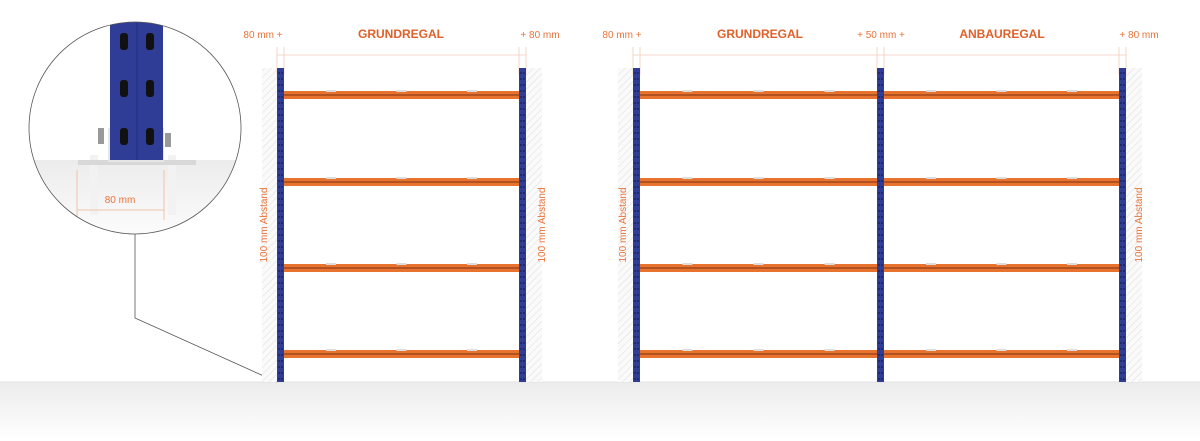  What do you see at coordinates (621, 35) in the screenshot?
I see `right-rack-left-margin: 80 mm +` at bounding box center [621, 35].